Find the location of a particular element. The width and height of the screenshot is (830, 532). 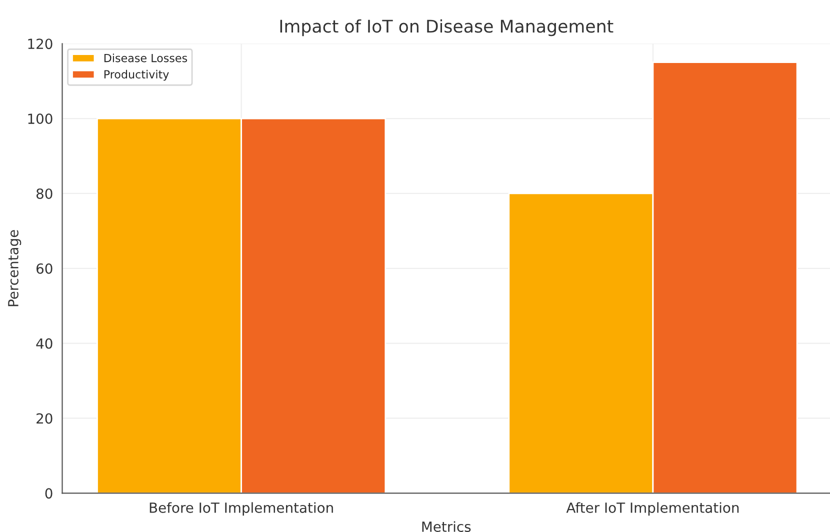

y-tick-label: 40 is located at coordinates (44, 343).